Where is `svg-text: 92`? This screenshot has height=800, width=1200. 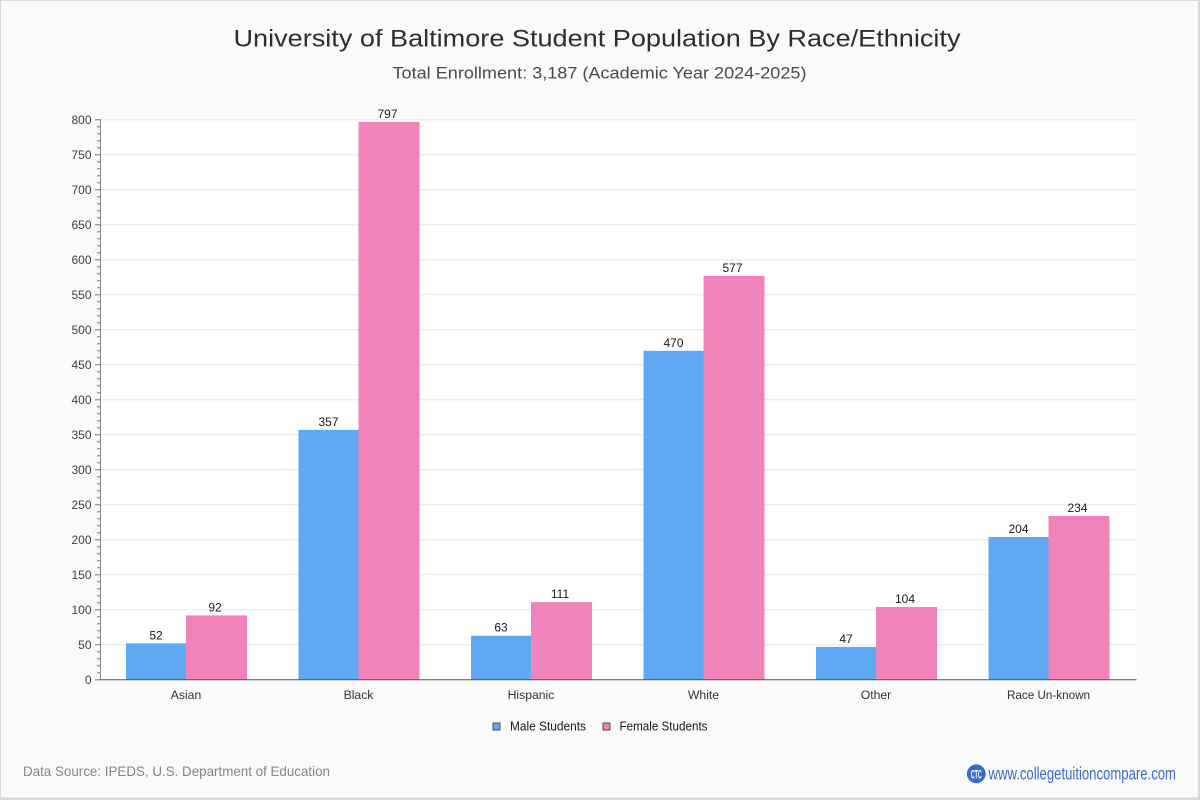 svg-text: 92 is located at coordinates (215, 607).